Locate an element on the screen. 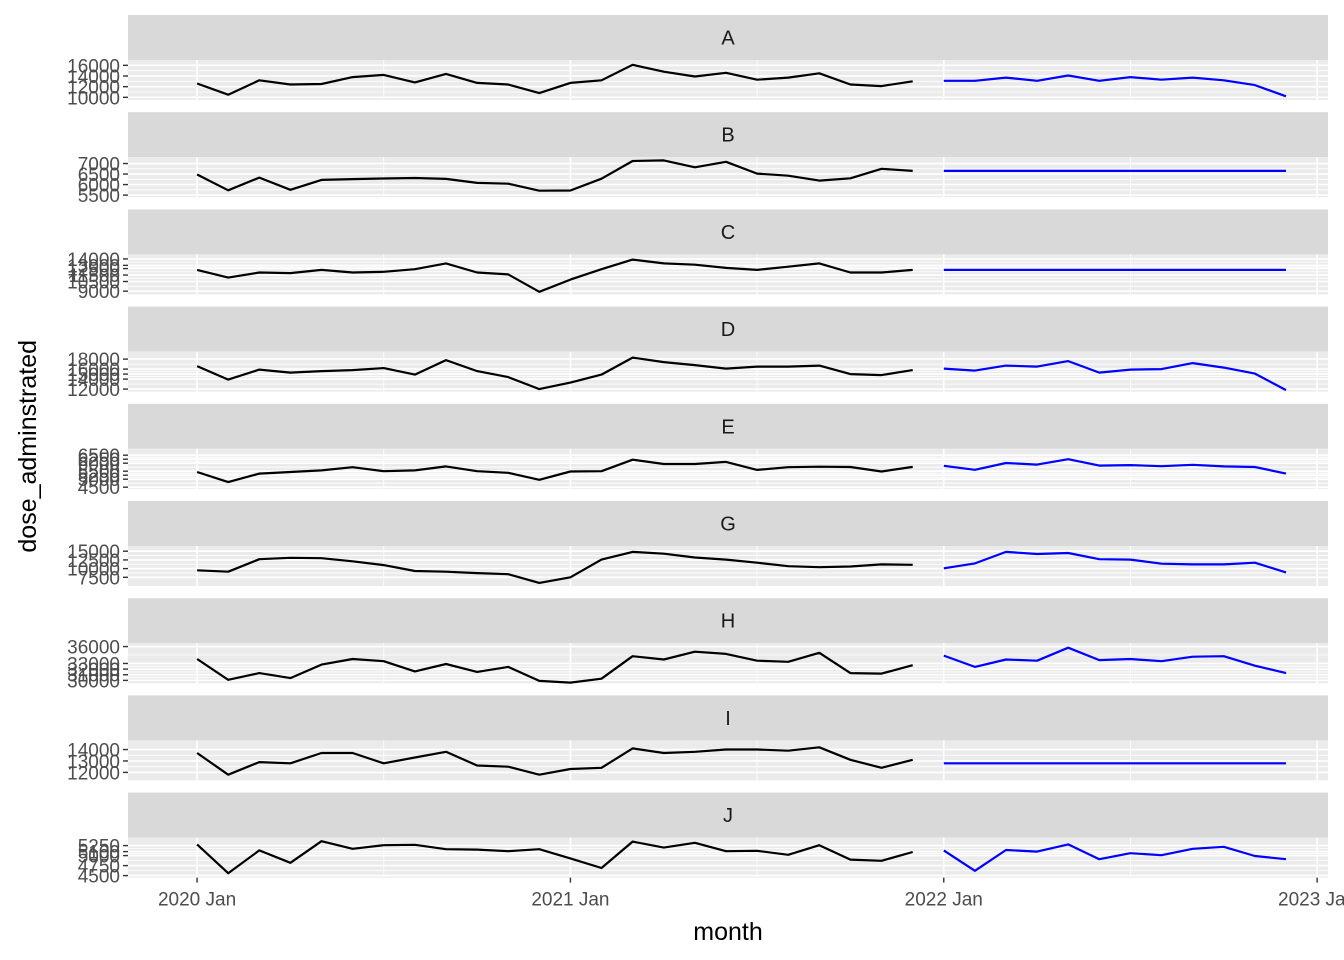  y-tick-label: 7500 is located at coordinates (99, 578).